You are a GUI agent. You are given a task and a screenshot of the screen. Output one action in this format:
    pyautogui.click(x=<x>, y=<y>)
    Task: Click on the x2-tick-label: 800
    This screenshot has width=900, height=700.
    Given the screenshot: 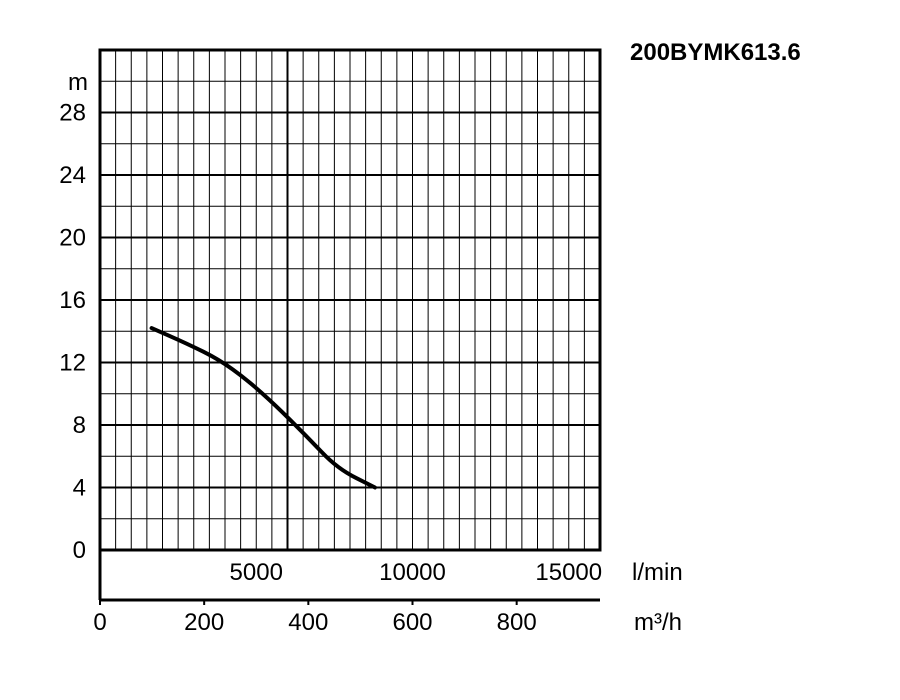 What is the action you would take?
    pyautogui.click(x=517, y=622)
    